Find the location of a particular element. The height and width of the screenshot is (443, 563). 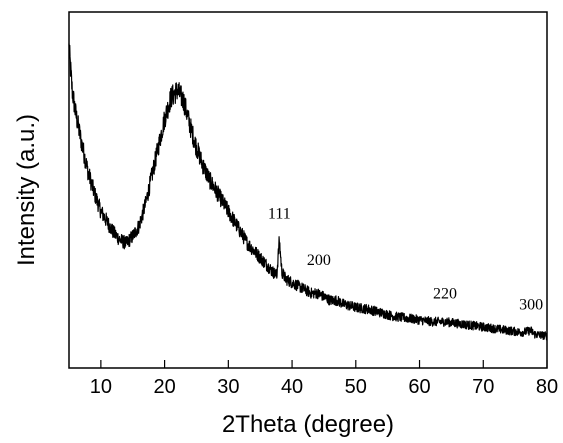

x-tick-label-80: 80 is located at coordinates (547, 387).